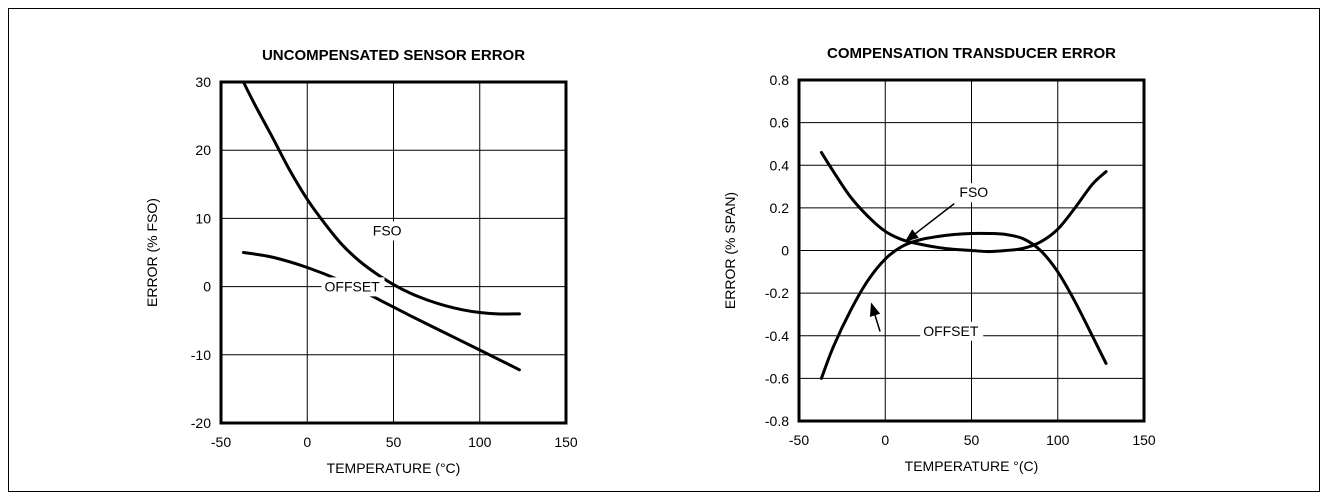 This screenshot has width=1330, height=502. I want to click on y-tick-label: -0.2, so click(777, 293).